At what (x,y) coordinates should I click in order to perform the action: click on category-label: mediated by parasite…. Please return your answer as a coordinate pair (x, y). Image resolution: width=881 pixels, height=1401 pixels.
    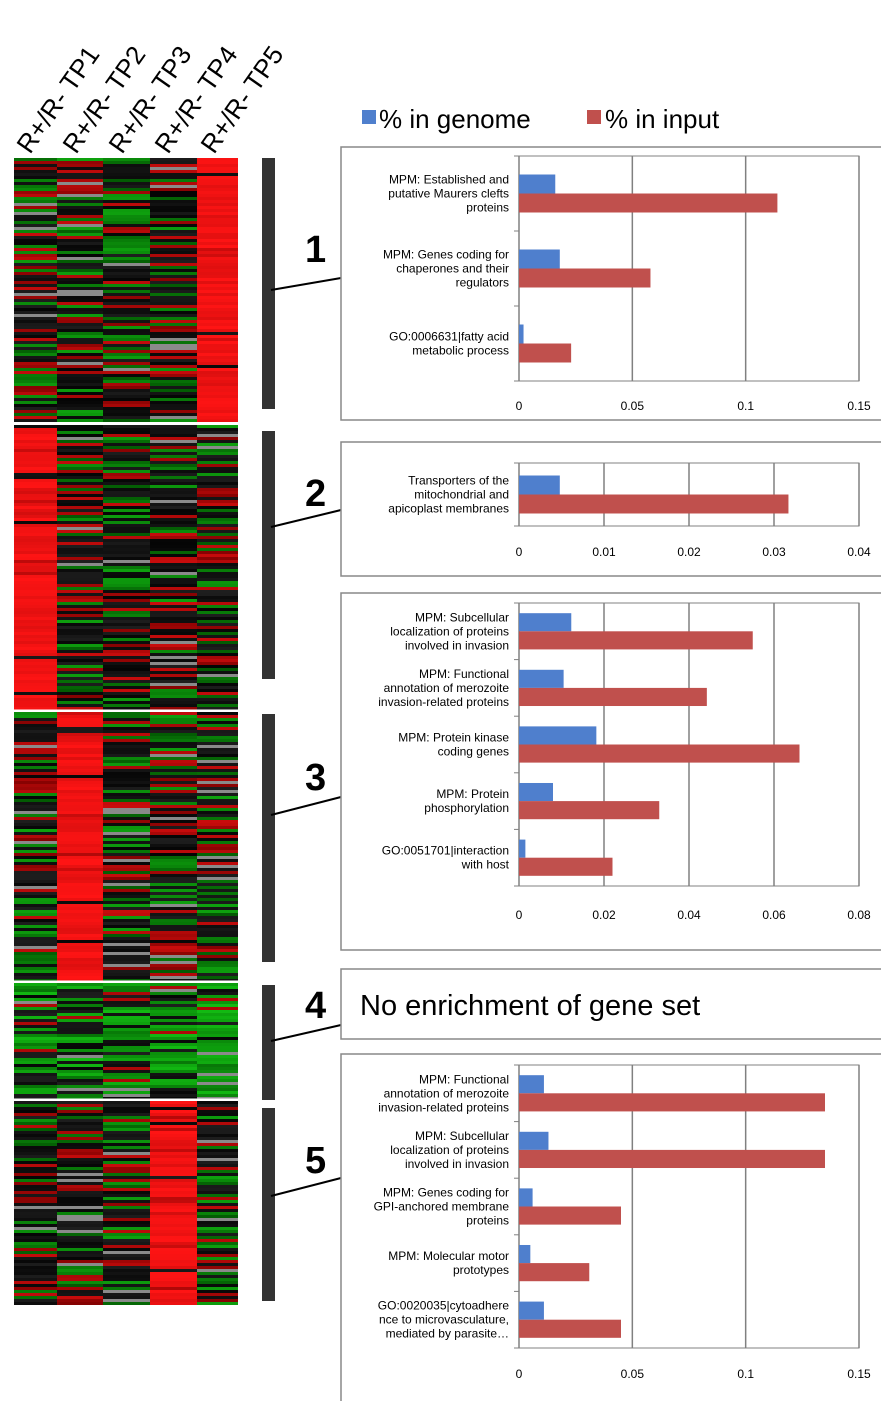
    Looking at the image, I should click on (447, 1334).